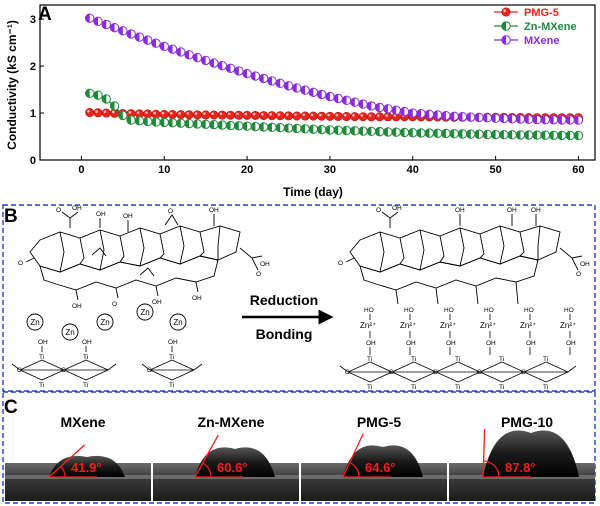  I want to click on x-tick-label: 10, so click(164, 170).